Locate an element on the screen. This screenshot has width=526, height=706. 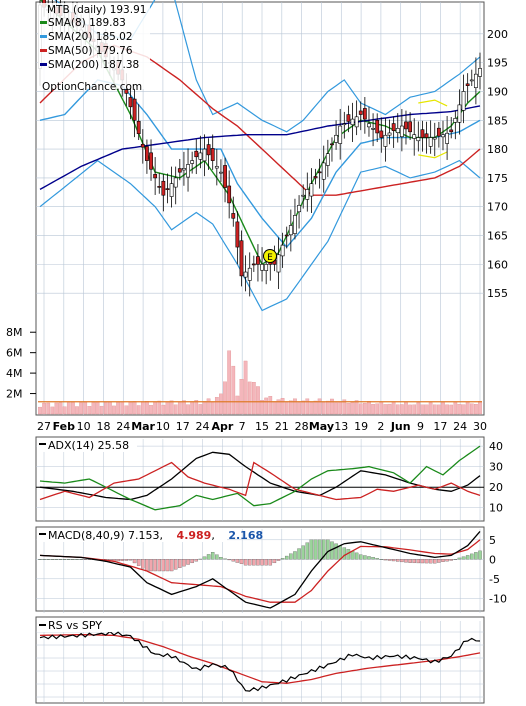
legend-label: SMA(8) 189.83 is located at coordinates (87, 23).